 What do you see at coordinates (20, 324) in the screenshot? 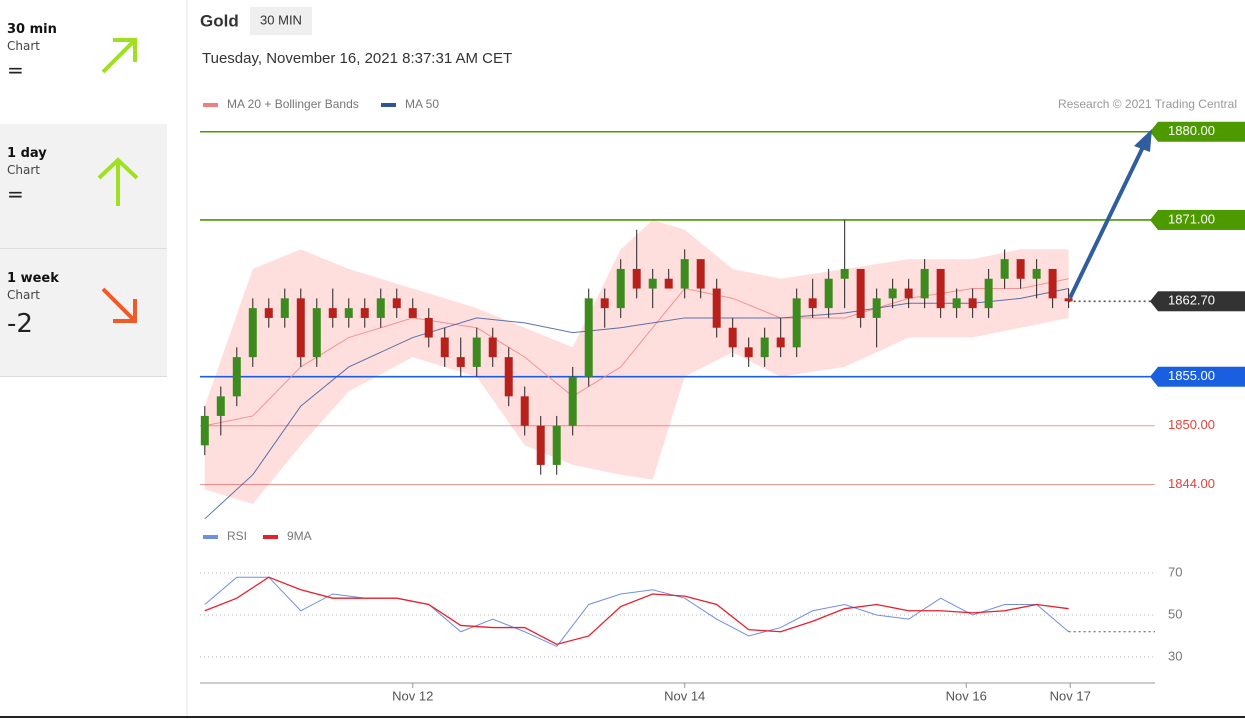
I see `value: -2` at bounding box center [20, 324].